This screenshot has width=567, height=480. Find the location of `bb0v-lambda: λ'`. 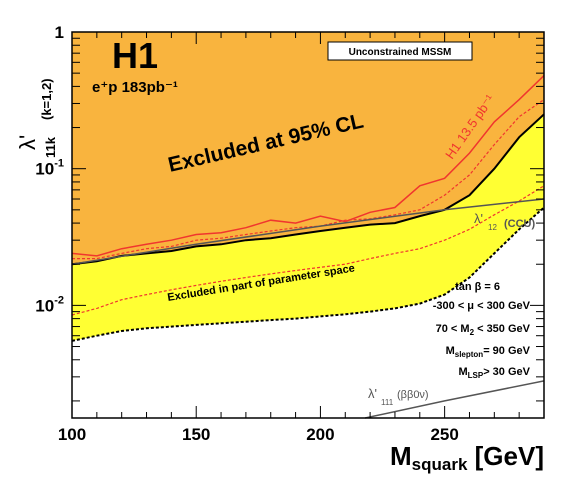

bb0v-lambda: λ' is located at coordinates (372, 393).